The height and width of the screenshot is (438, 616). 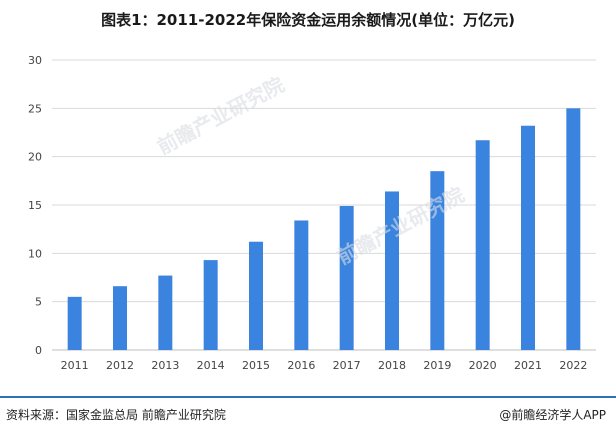 What do you see at coordinates (528, 365) in the screenshot?
I see `x-tick-label: 2021` at bounding box center [528, 365].